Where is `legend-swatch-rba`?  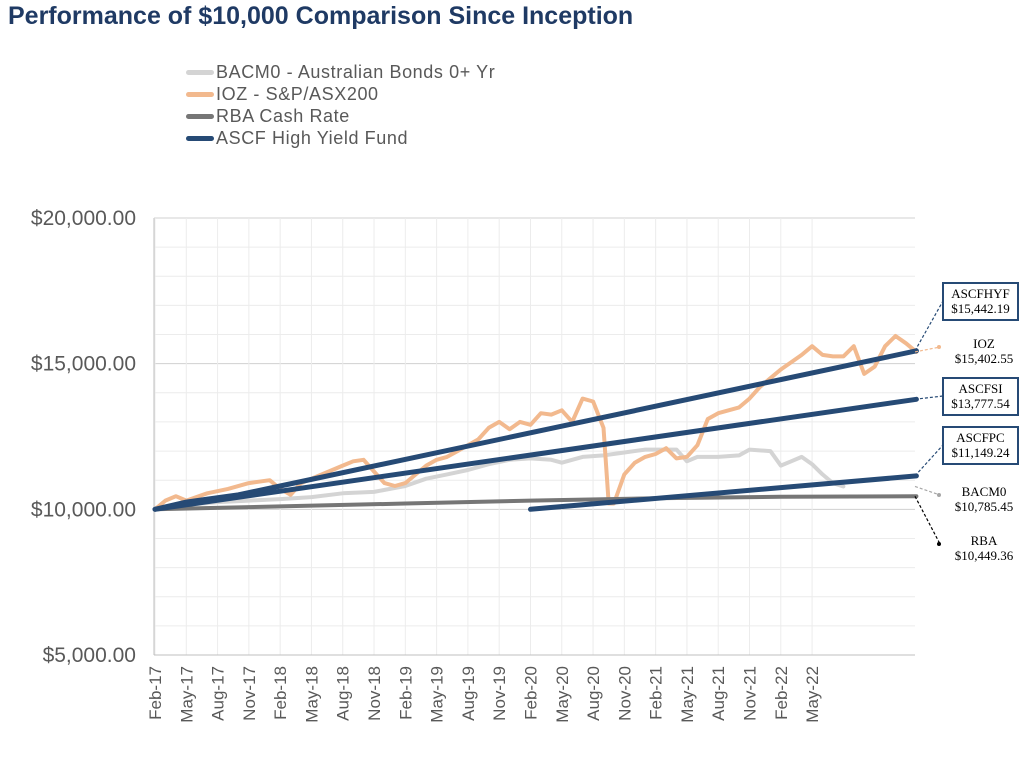
legend-swatch-rba is located at coordinates (200, 116).